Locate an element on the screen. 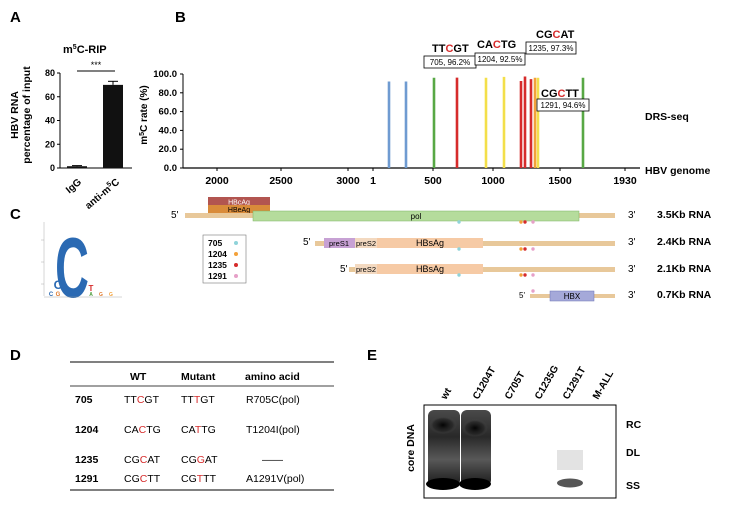 The height and width of the screenshot is (524, 750). svg-text: T is located at coordinates (91, 288).